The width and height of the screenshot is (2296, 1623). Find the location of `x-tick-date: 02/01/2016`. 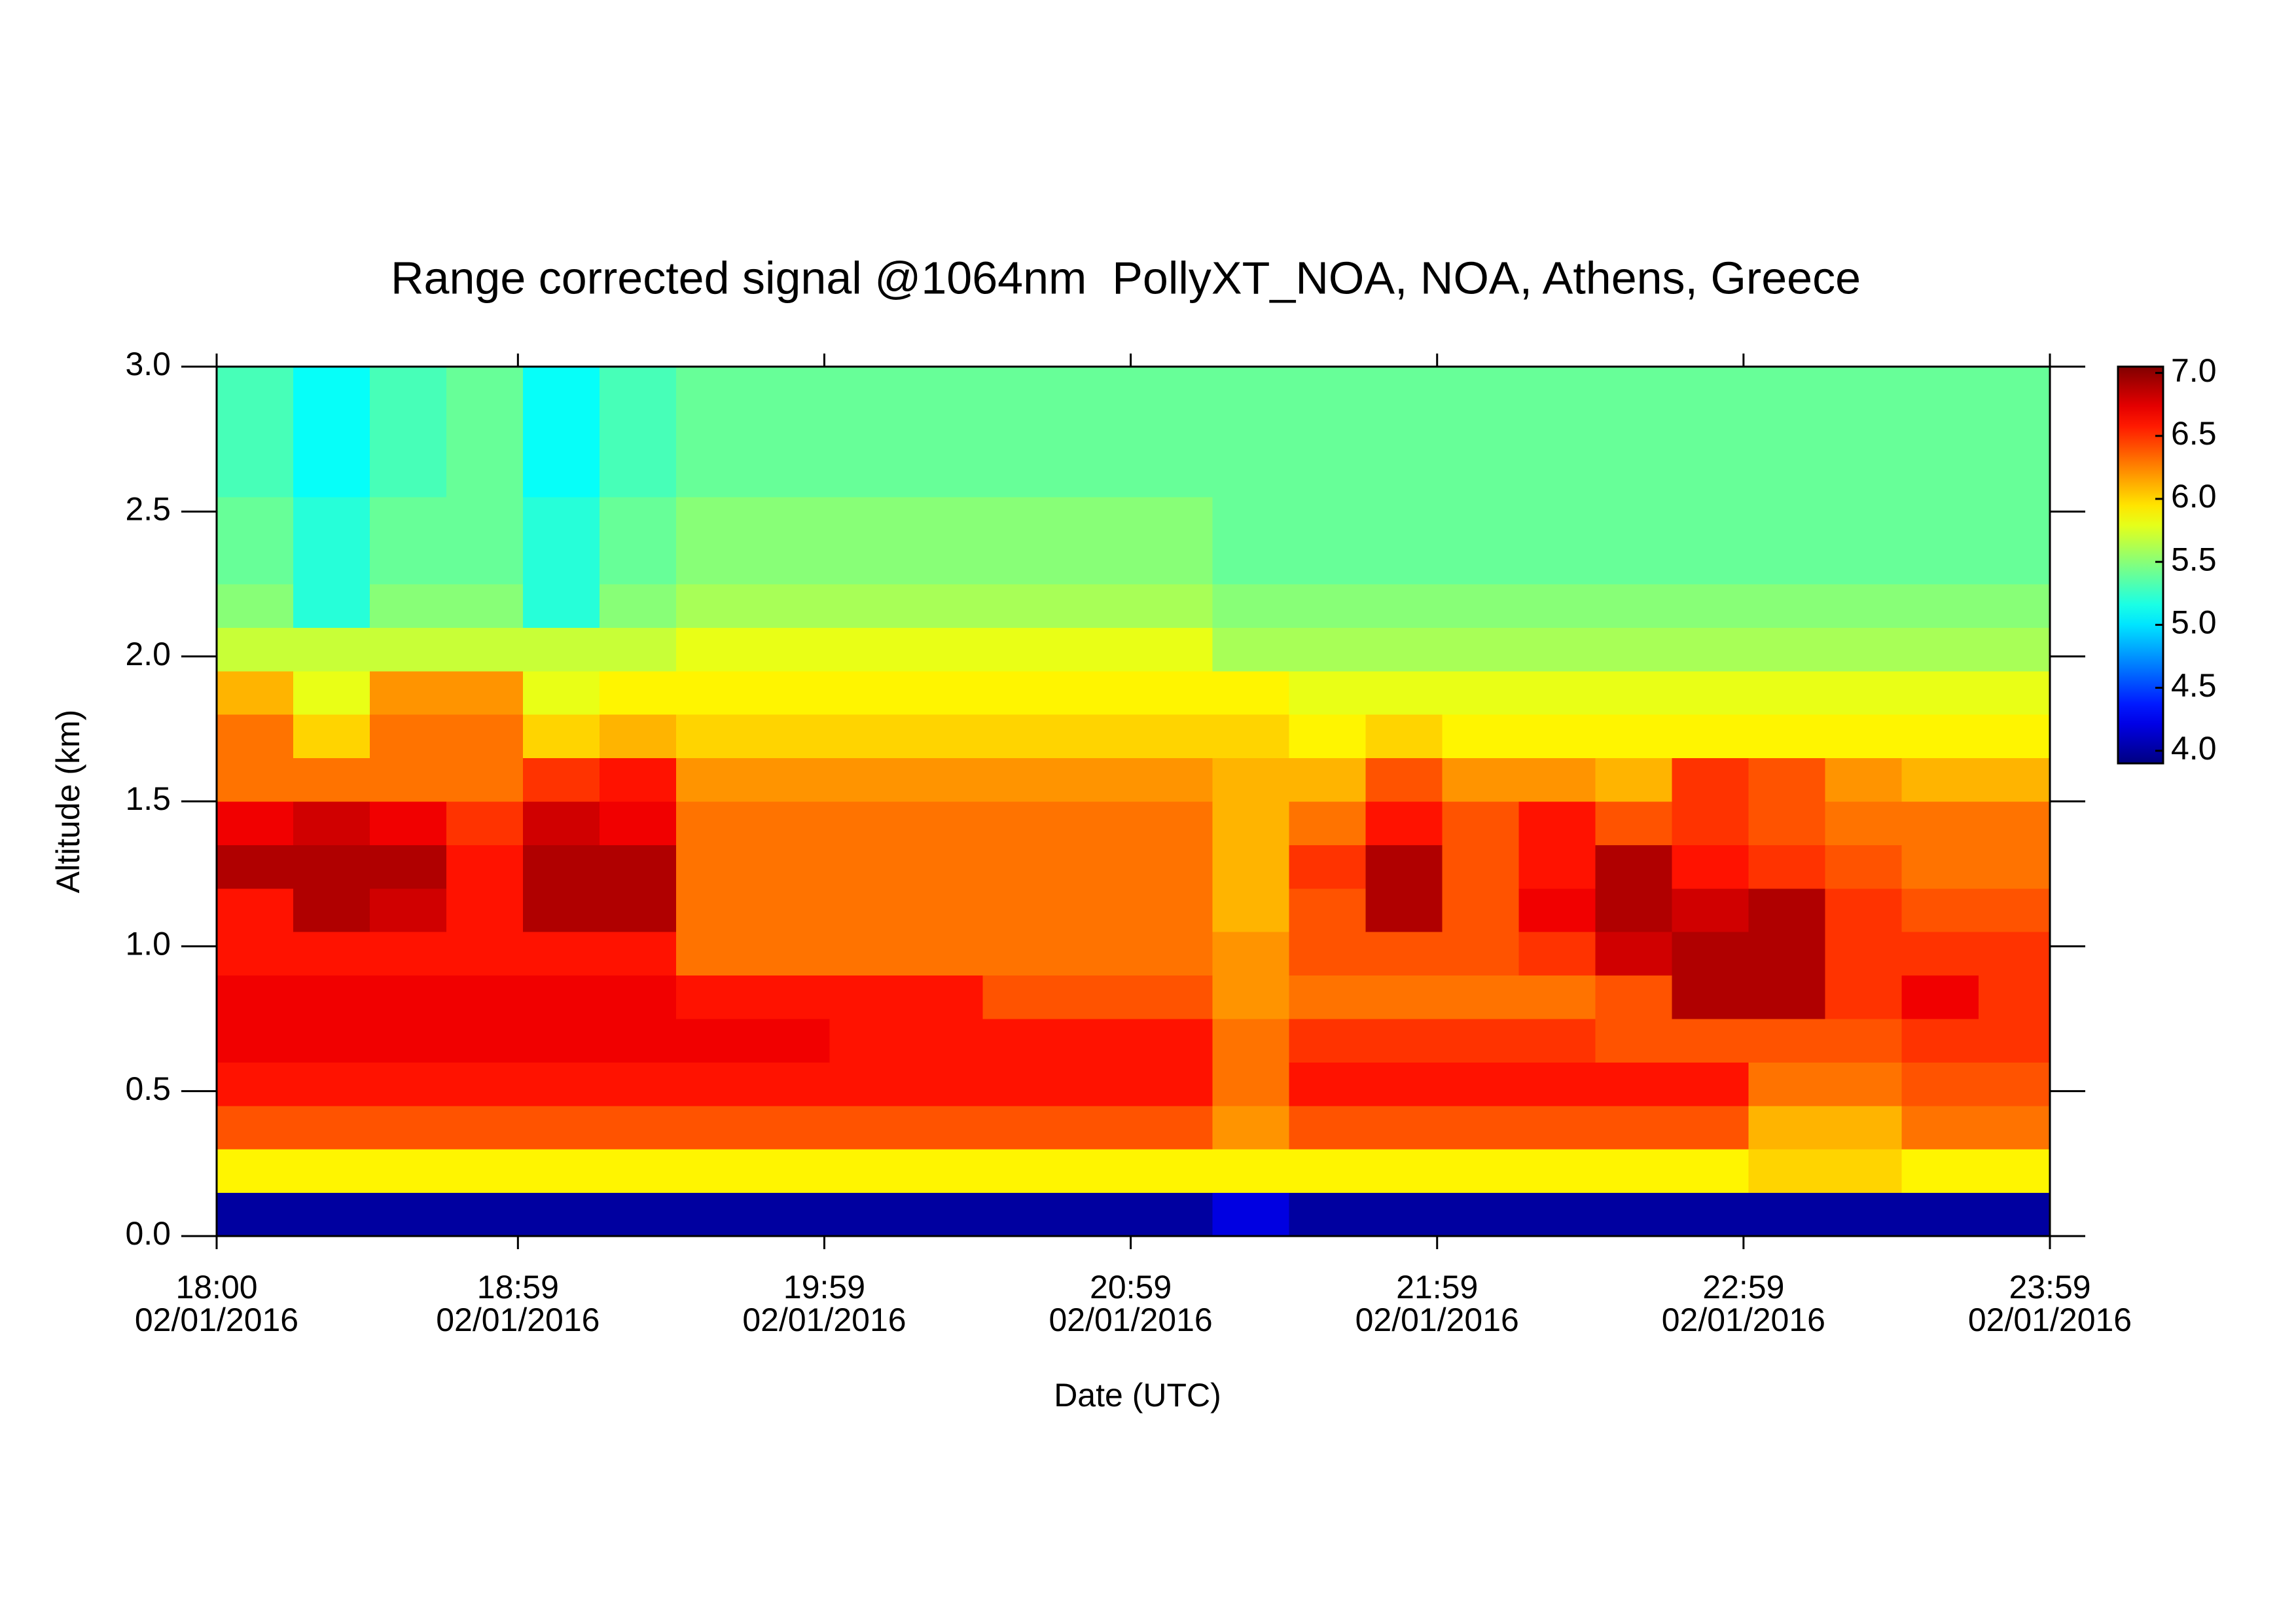

x-tick-date: 02/01/2016 is located at coordinates (824, 1320).